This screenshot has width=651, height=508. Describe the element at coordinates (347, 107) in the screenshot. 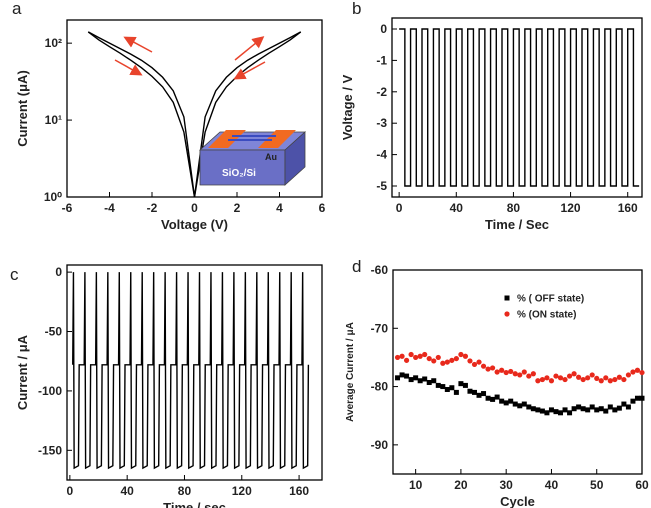

I see `y-axis-label: Voltage / V` at that location.